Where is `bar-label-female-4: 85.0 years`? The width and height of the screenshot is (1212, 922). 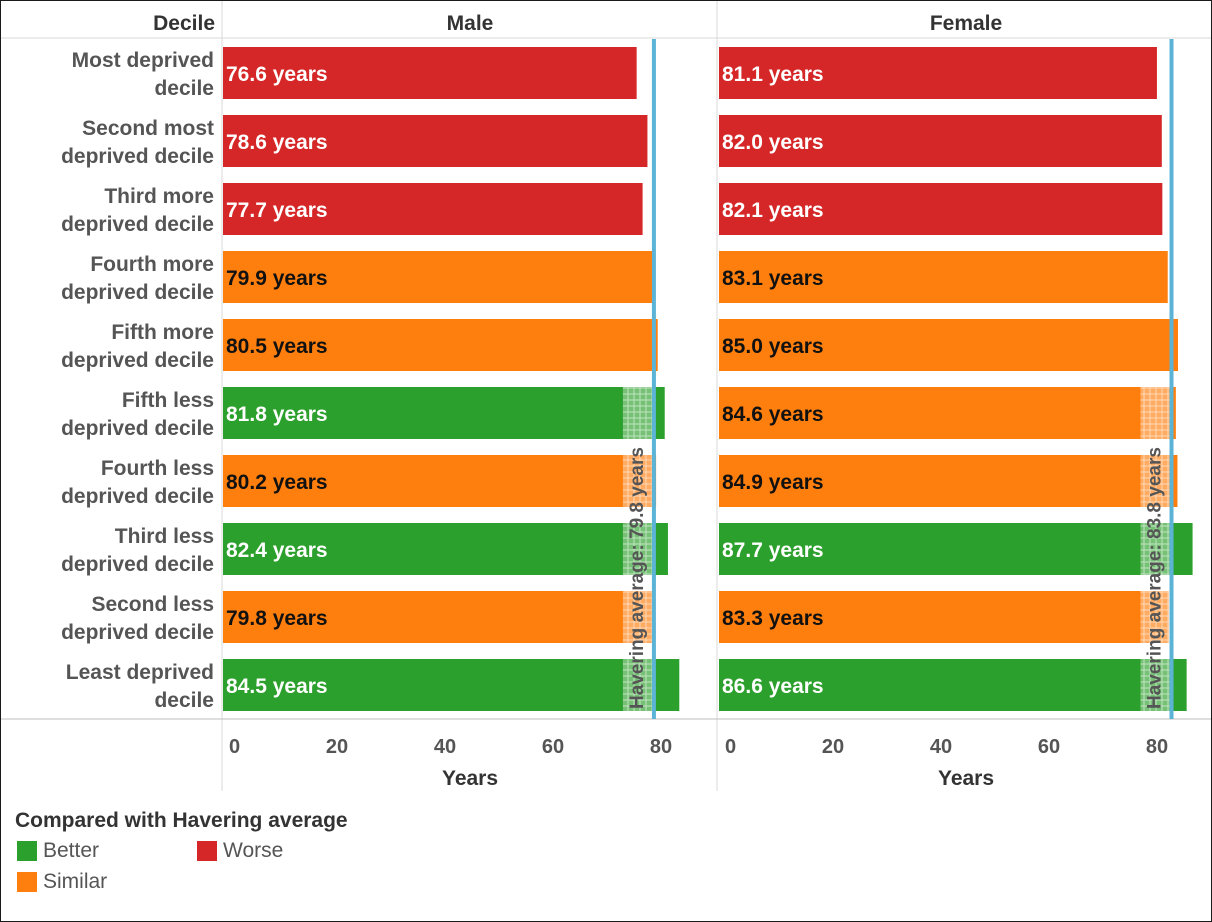
bar-label-female-4: 85.0 years is located at coordinates (773, 346).